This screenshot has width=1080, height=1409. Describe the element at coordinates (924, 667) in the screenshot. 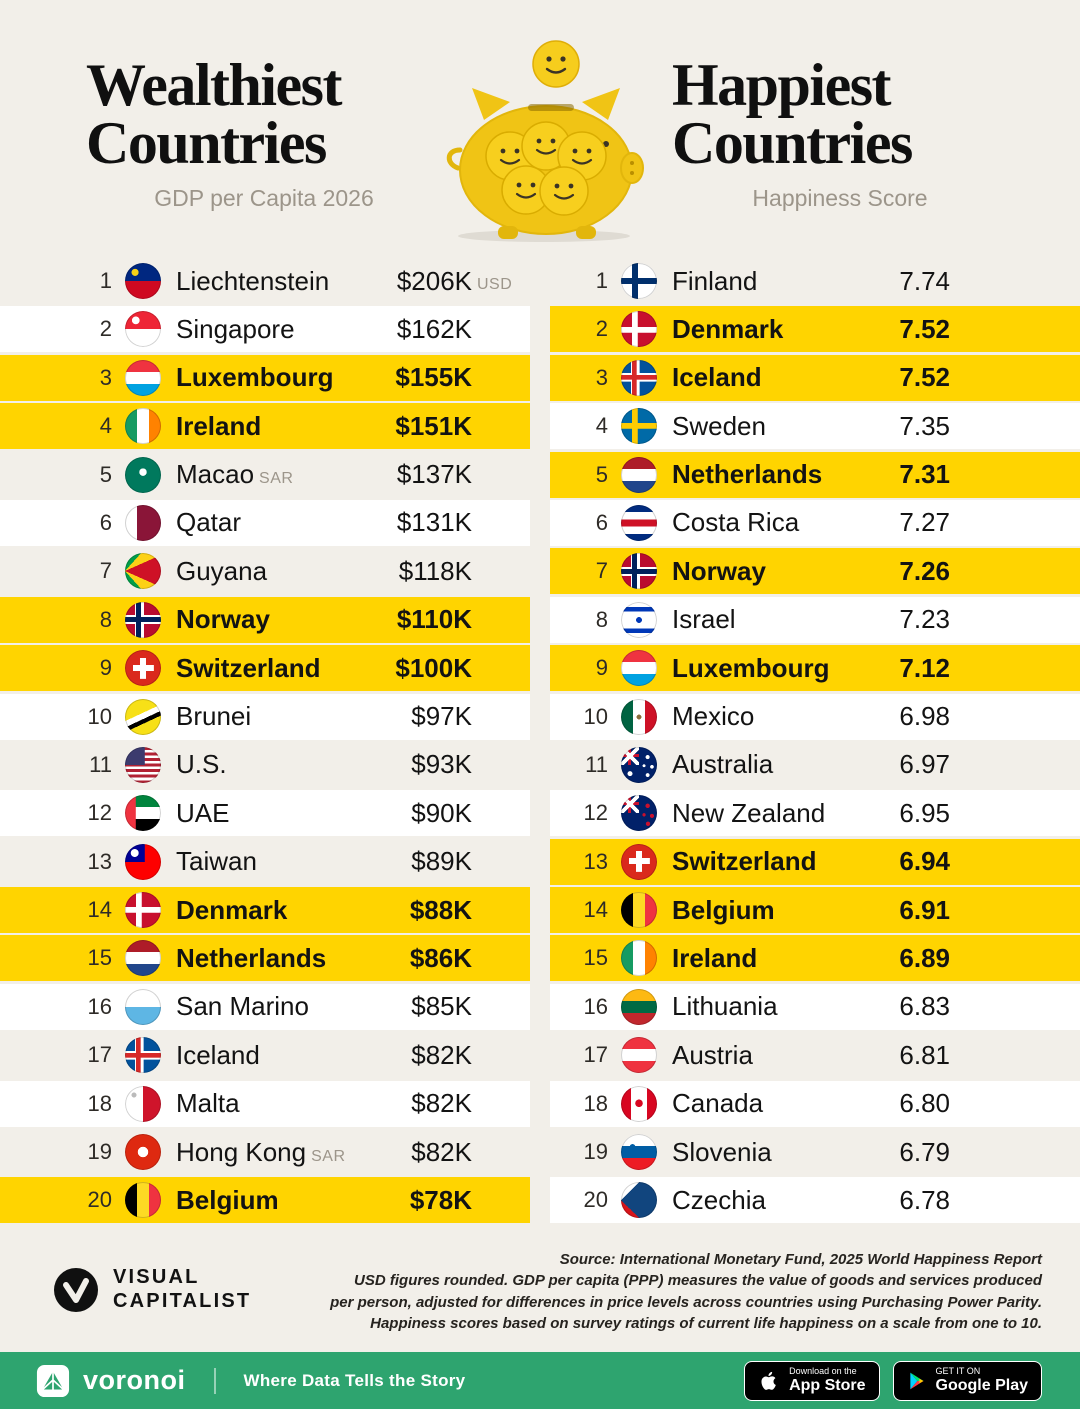

I see `happiness-score: 7.12` at that location.